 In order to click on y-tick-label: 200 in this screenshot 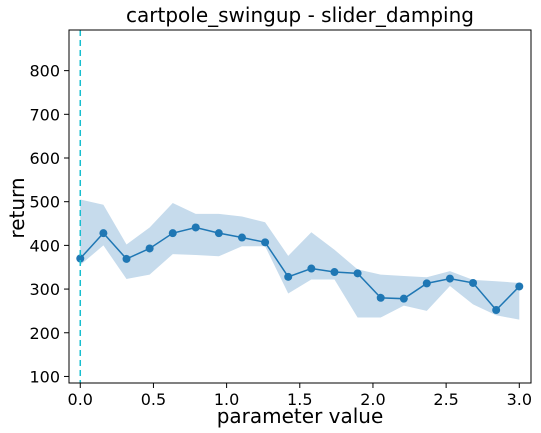, I will do `click(44, 333)`.